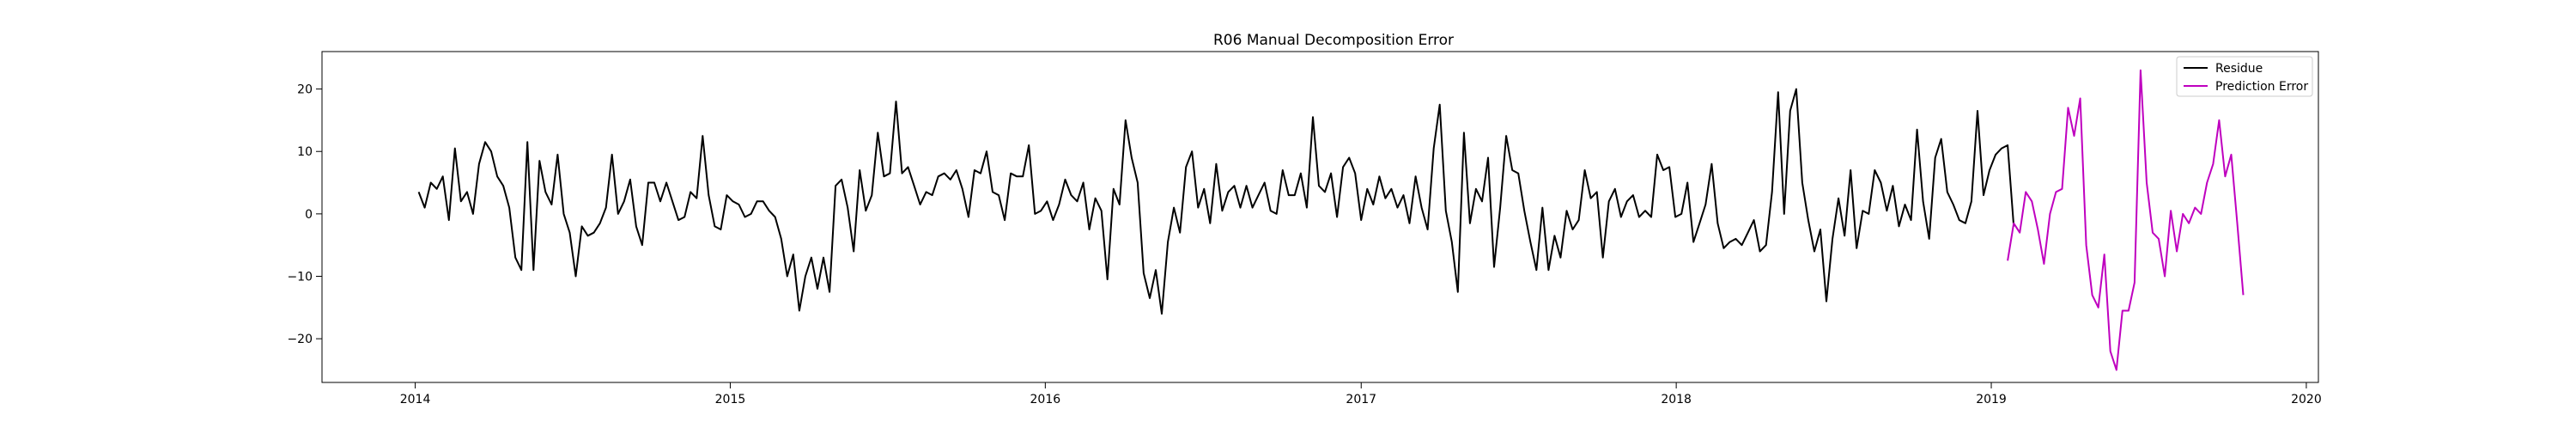 This screenshot has width=2576, height=434. Describe the element at coordinates (1676, 399) in the screenshot. I see `x-tick-label: 2018` at that location.